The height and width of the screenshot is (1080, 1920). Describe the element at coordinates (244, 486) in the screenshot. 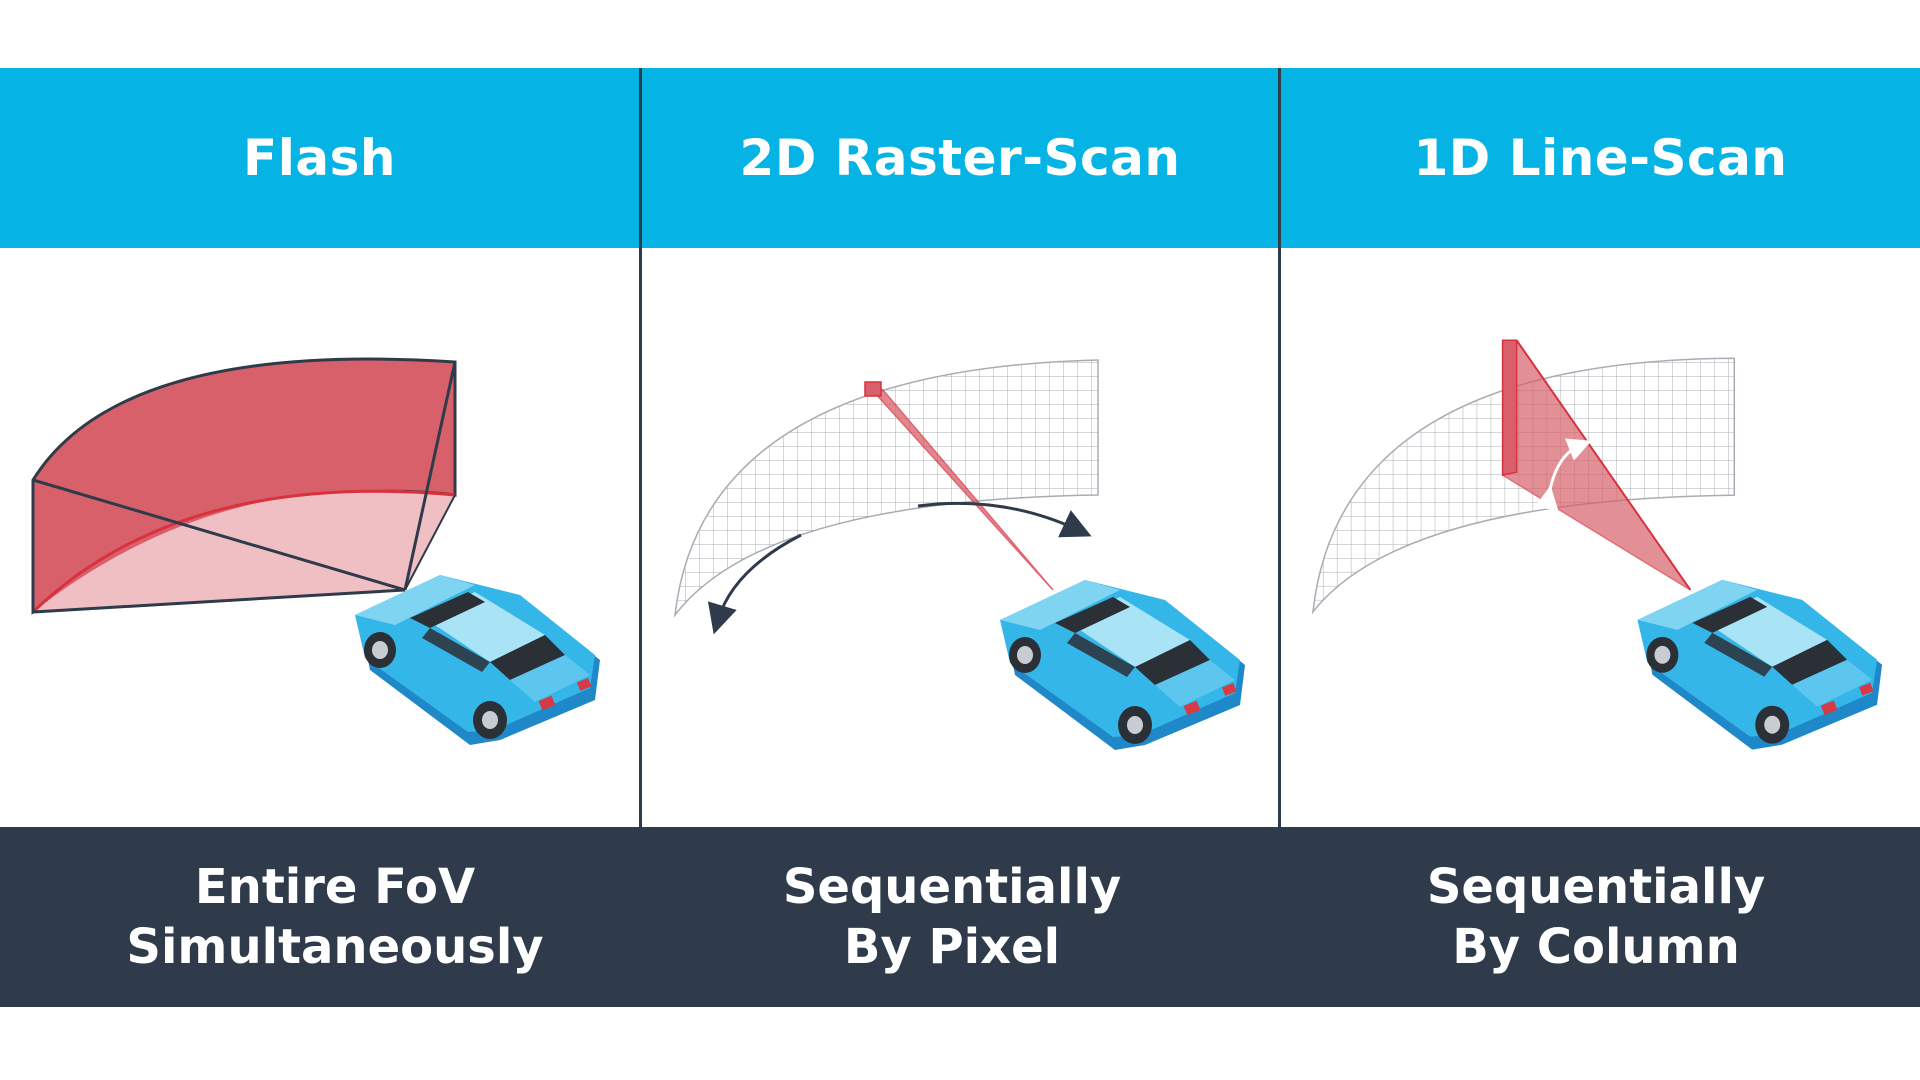

I see `flash-beam-volume` at that location.